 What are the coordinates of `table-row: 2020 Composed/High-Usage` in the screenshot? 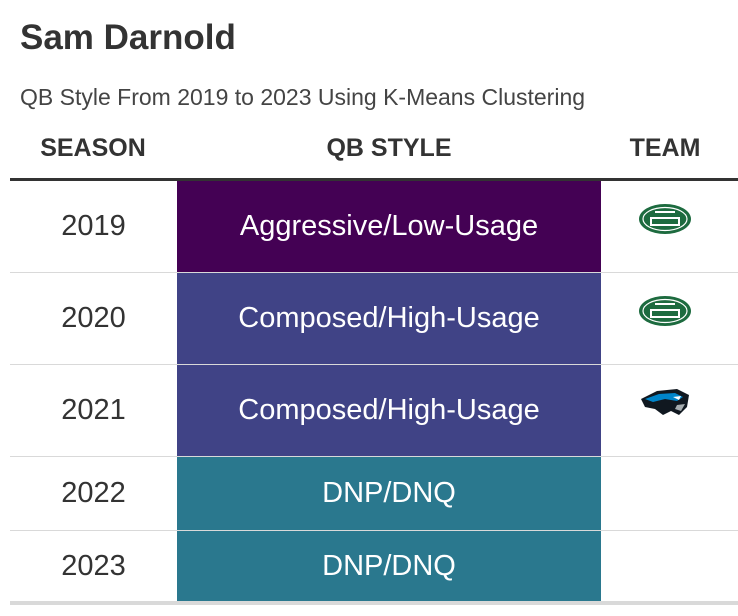 It's located at (374, 319).